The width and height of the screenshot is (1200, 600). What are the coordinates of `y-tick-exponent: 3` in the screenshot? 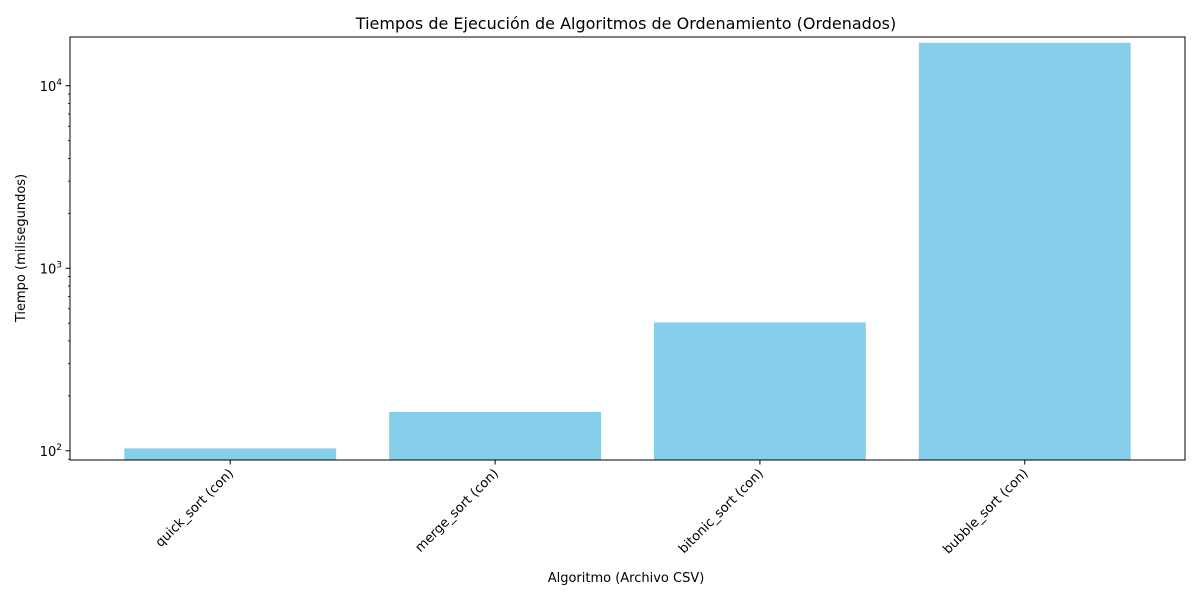 It's located at (59, 265).